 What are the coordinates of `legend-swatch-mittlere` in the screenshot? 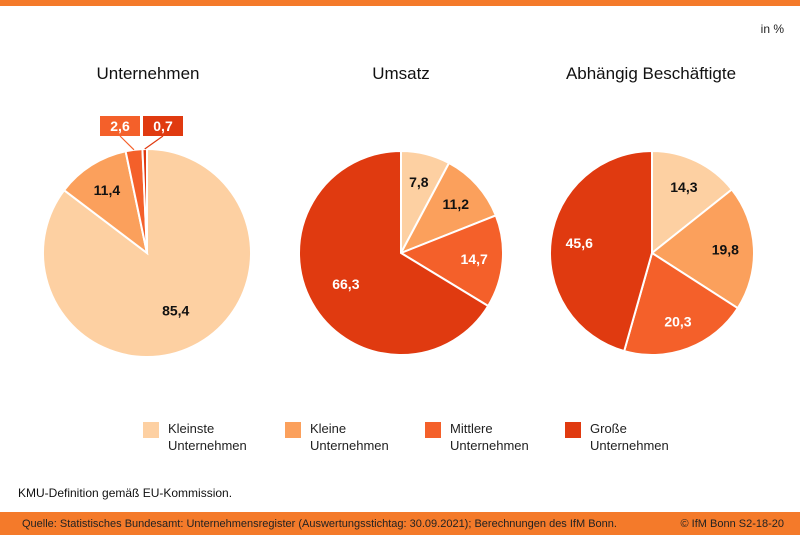 It's located at (433, 430).